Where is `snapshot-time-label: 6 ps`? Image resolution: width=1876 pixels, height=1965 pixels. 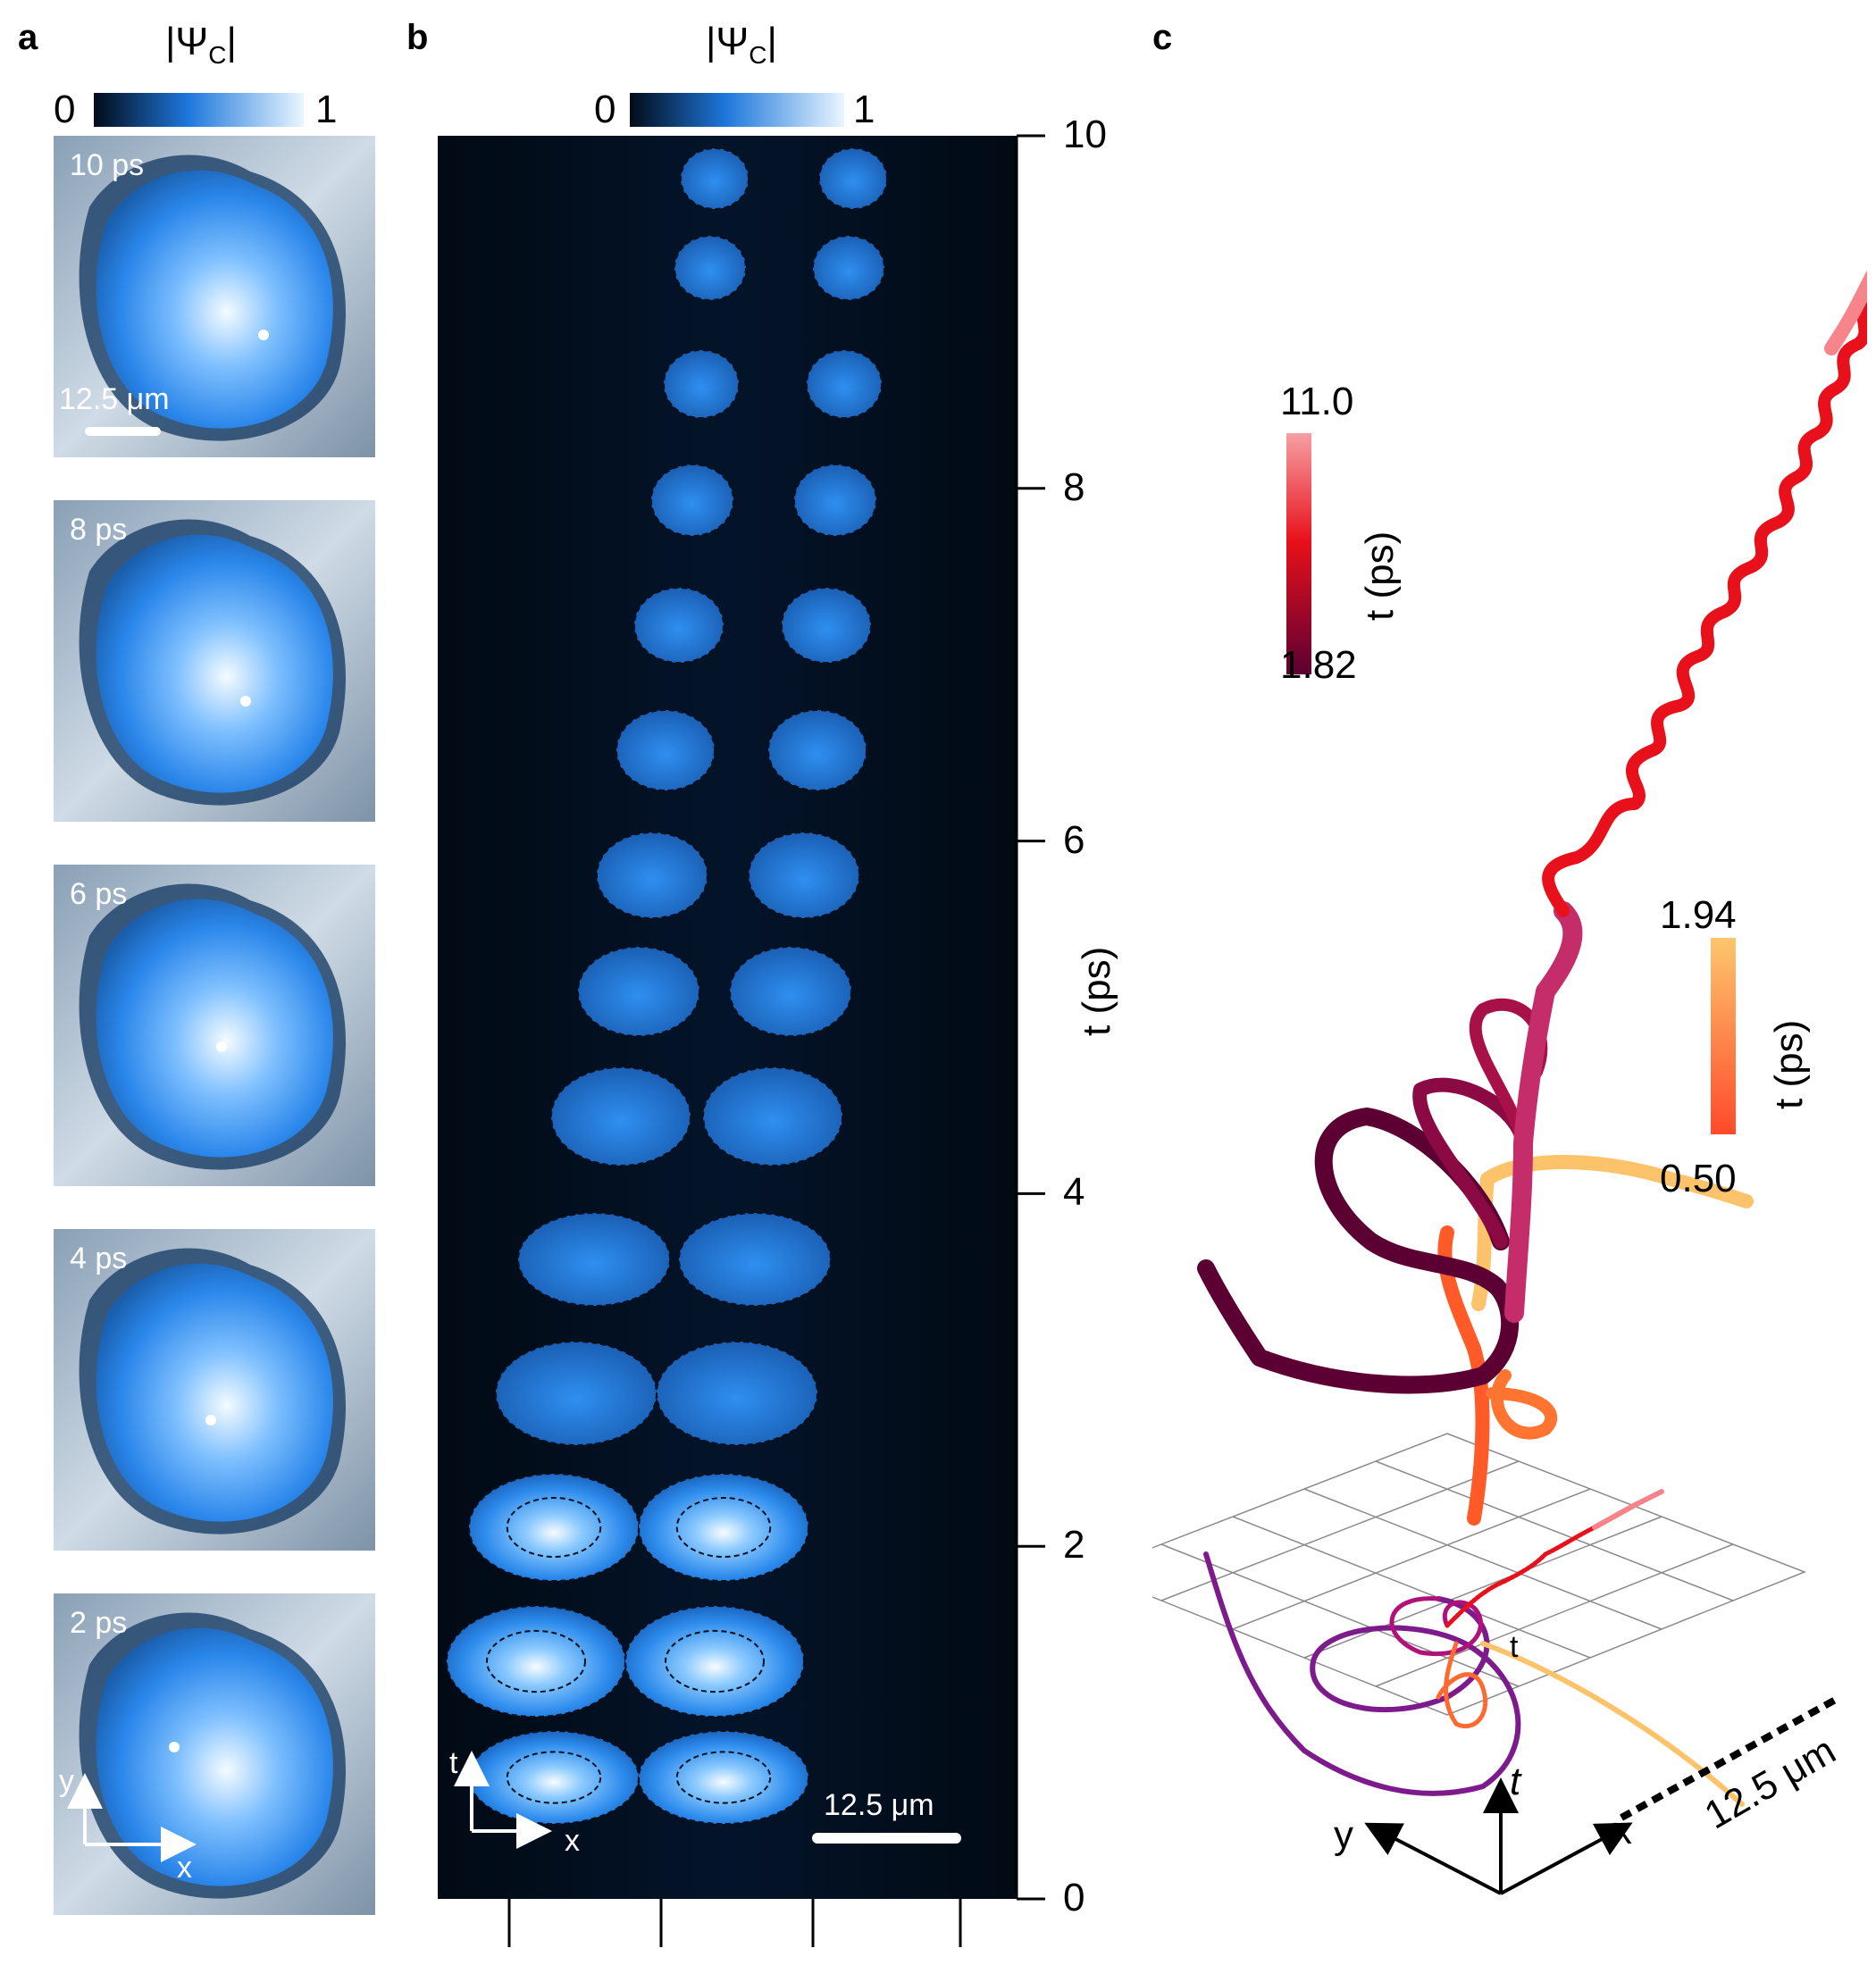 snapshot-time-label: 6 ps is located at coordinates (99, 894).